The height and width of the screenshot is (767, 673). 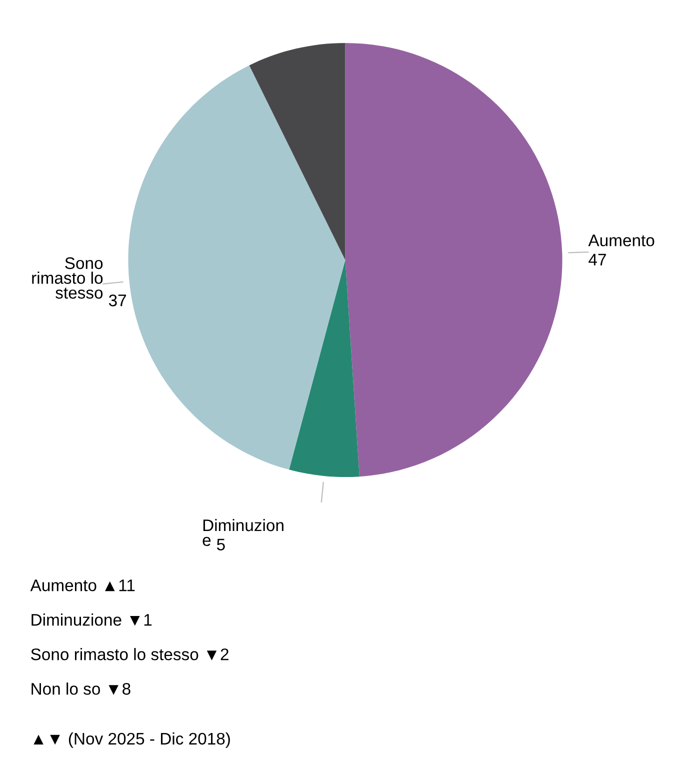 I want to click on text: ▲▼ (Nov 2025 - Dic 2018), so click(x=132, y=740).